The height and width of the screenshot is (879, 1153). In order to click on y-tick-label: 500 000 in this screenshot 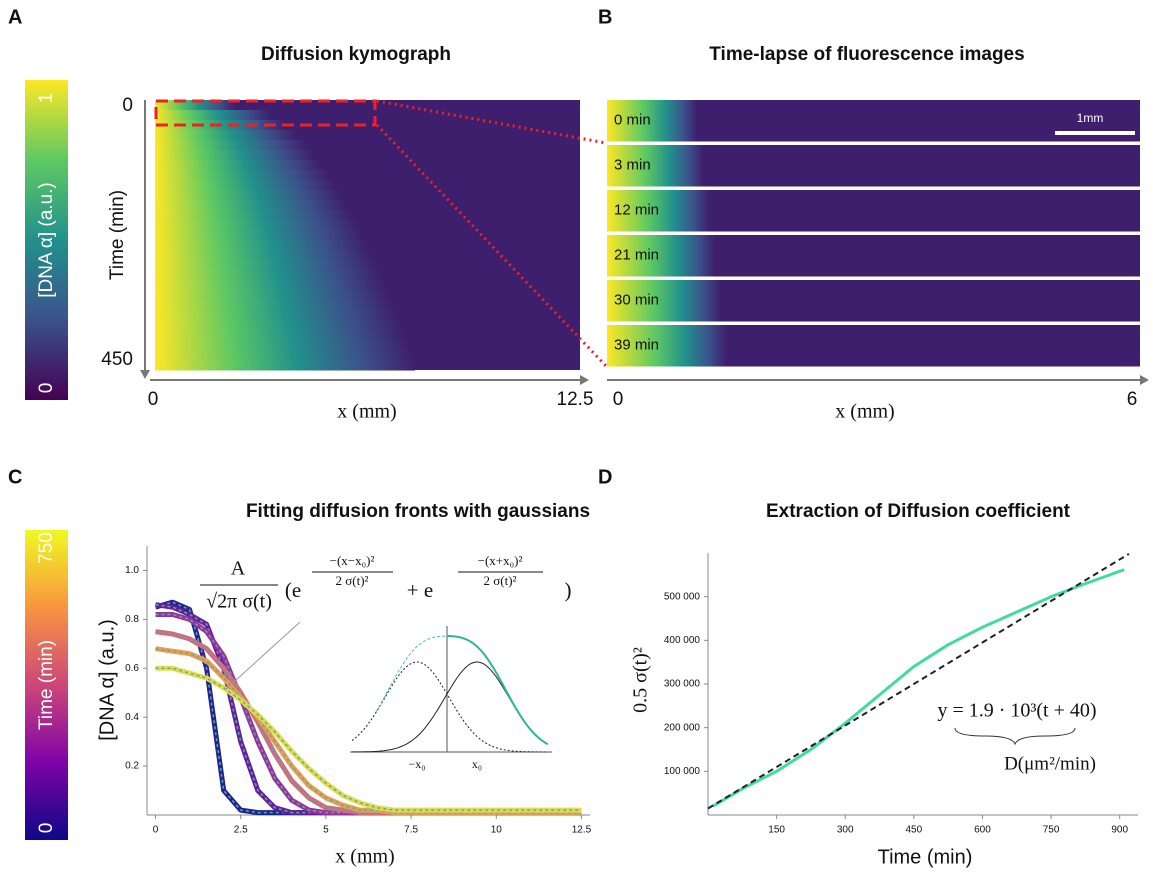, I will do `click(682, 596)`.